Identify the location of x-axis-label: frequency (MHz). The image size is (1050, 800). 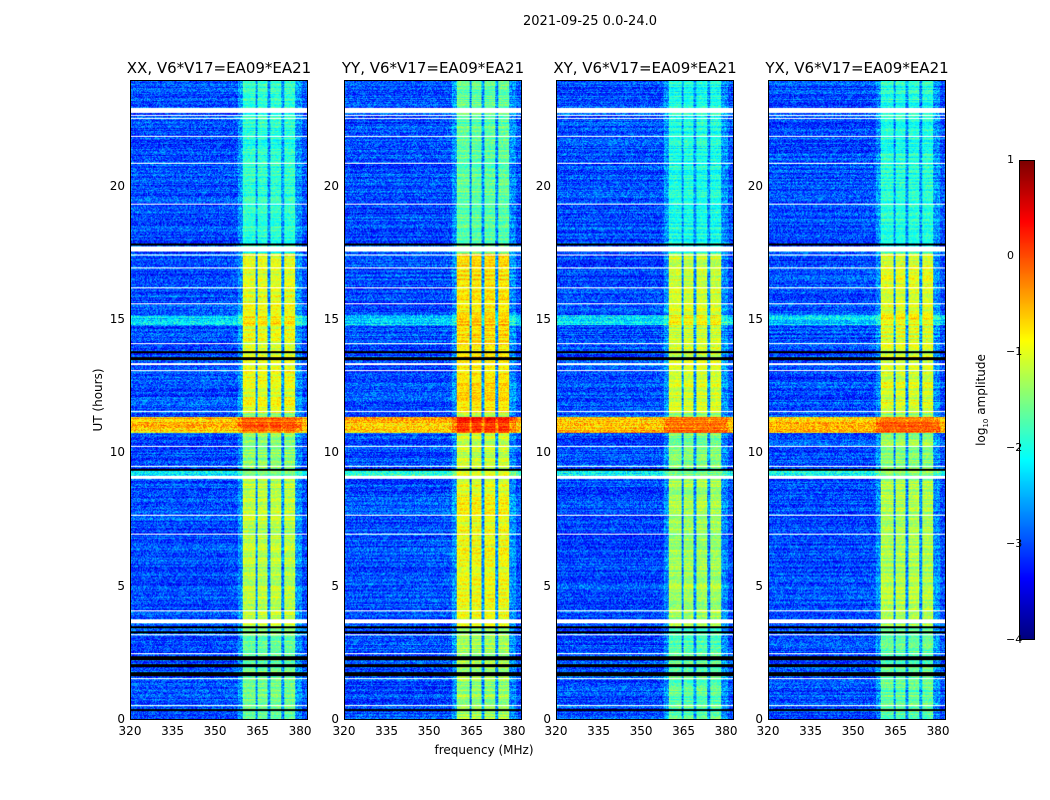
(484, 750).